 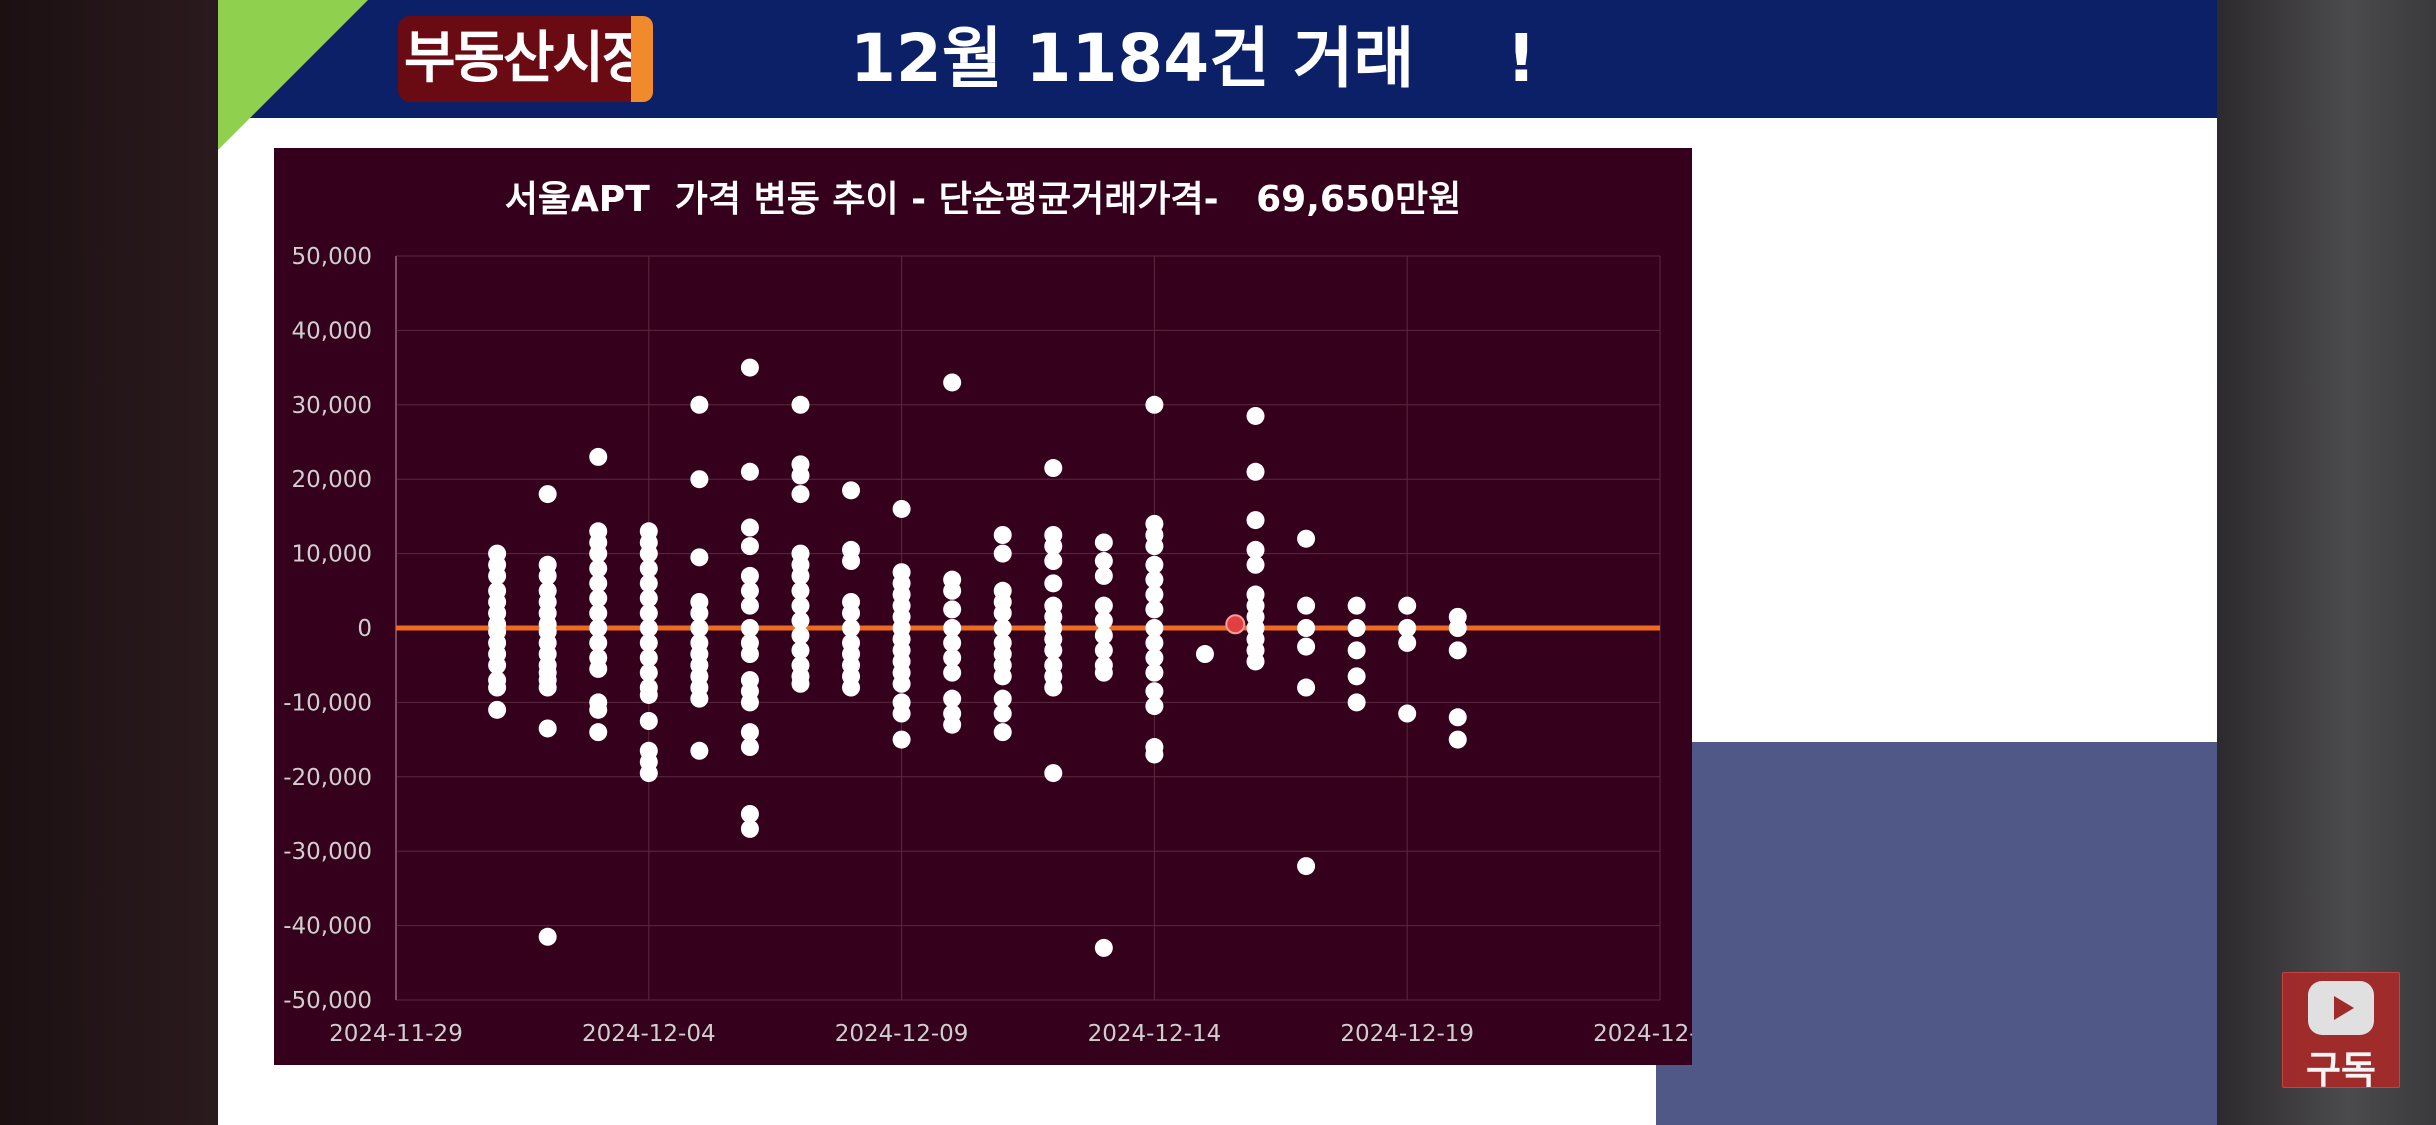 What do you see at coordinates (396, 1034) in the screenshot?
I see `x-tick-label: 2024-11-29` at bounding box center [396, 1034].